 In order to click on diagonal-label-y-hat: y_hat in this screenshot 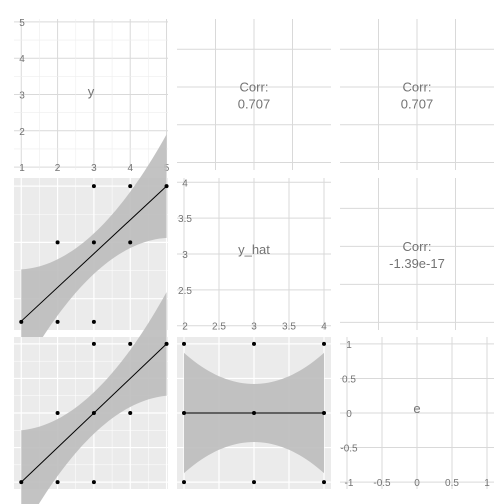, I will do `click(254, 249)`.